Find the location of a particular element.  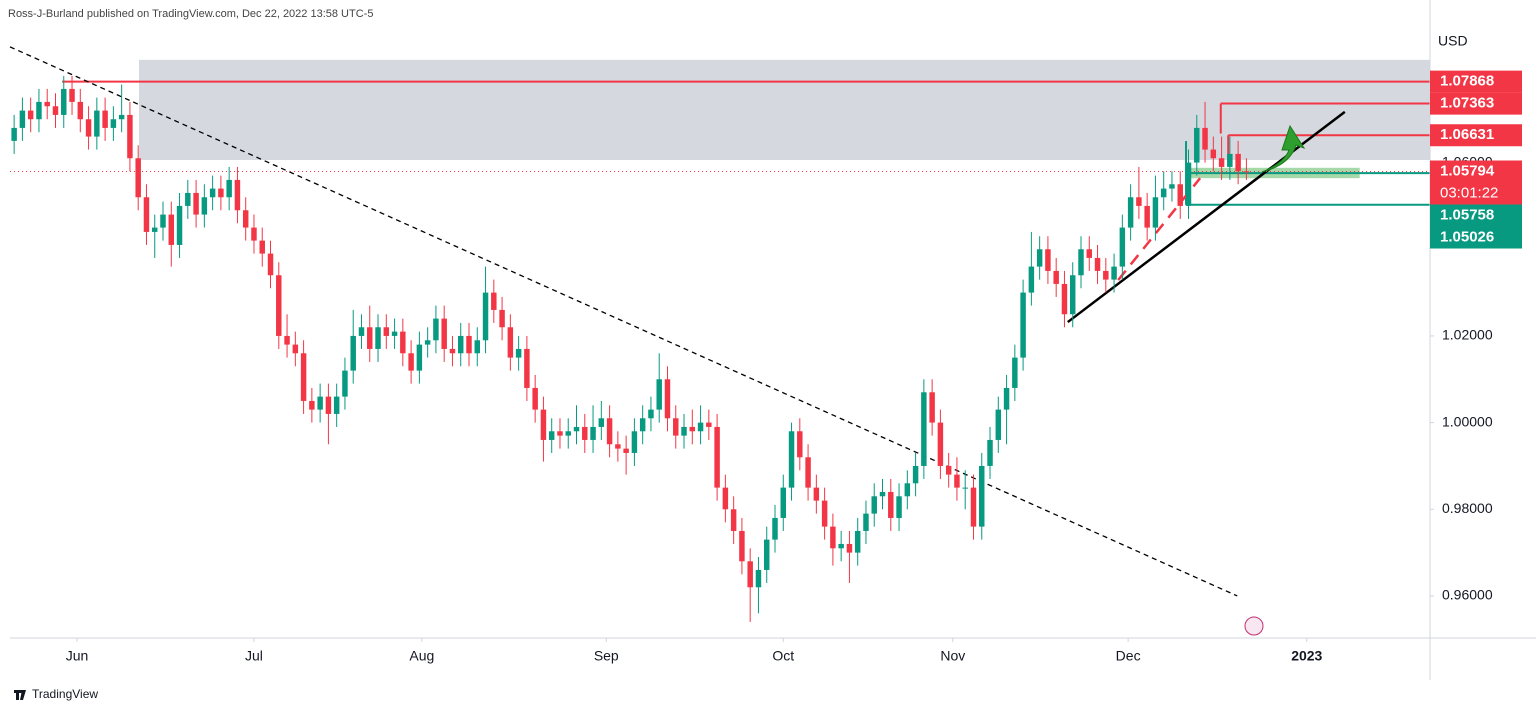

x-tick-label: Sep is located at coordinates (606, 656).